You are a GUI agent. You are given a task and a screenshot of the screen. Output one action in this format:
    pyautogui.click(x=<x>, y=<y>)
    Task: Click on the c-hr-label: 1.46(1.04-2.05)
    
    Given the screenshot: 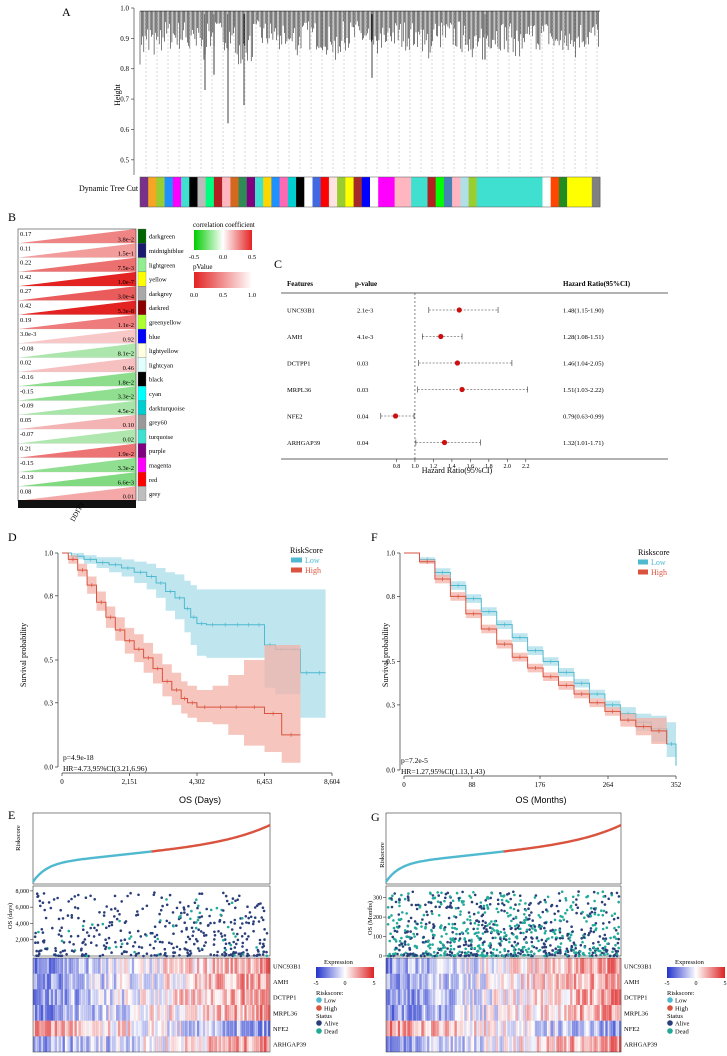 What is the action you would take?
    pyautogui.click(x=583, y=364)
    